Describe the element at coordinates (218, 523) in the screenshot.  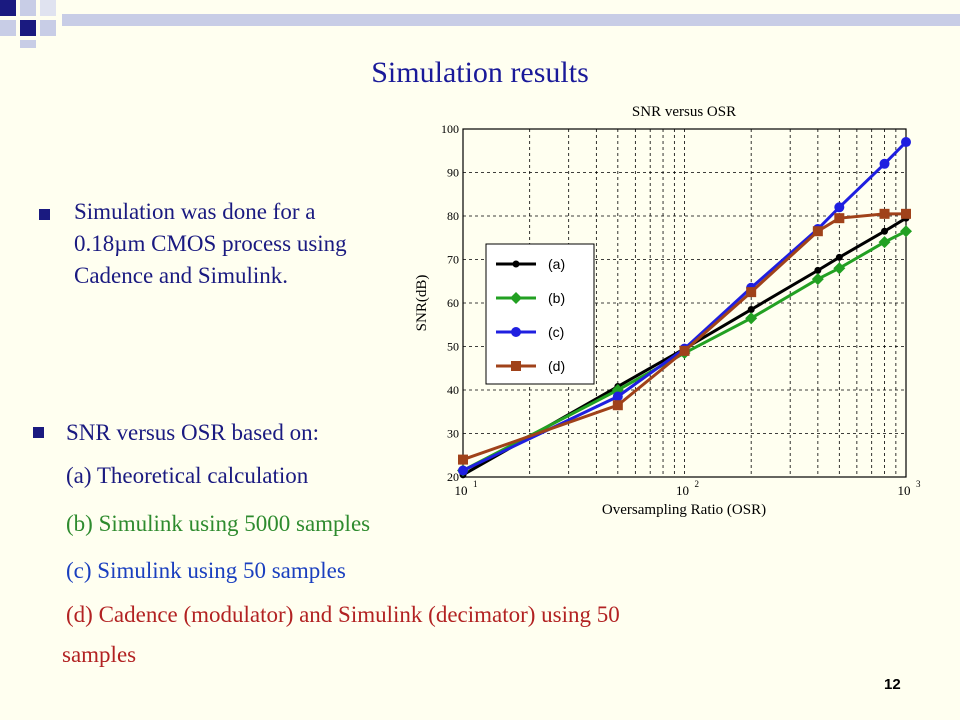
I see `list-item-b: (b) Simulink using 5000 samples` at that location.